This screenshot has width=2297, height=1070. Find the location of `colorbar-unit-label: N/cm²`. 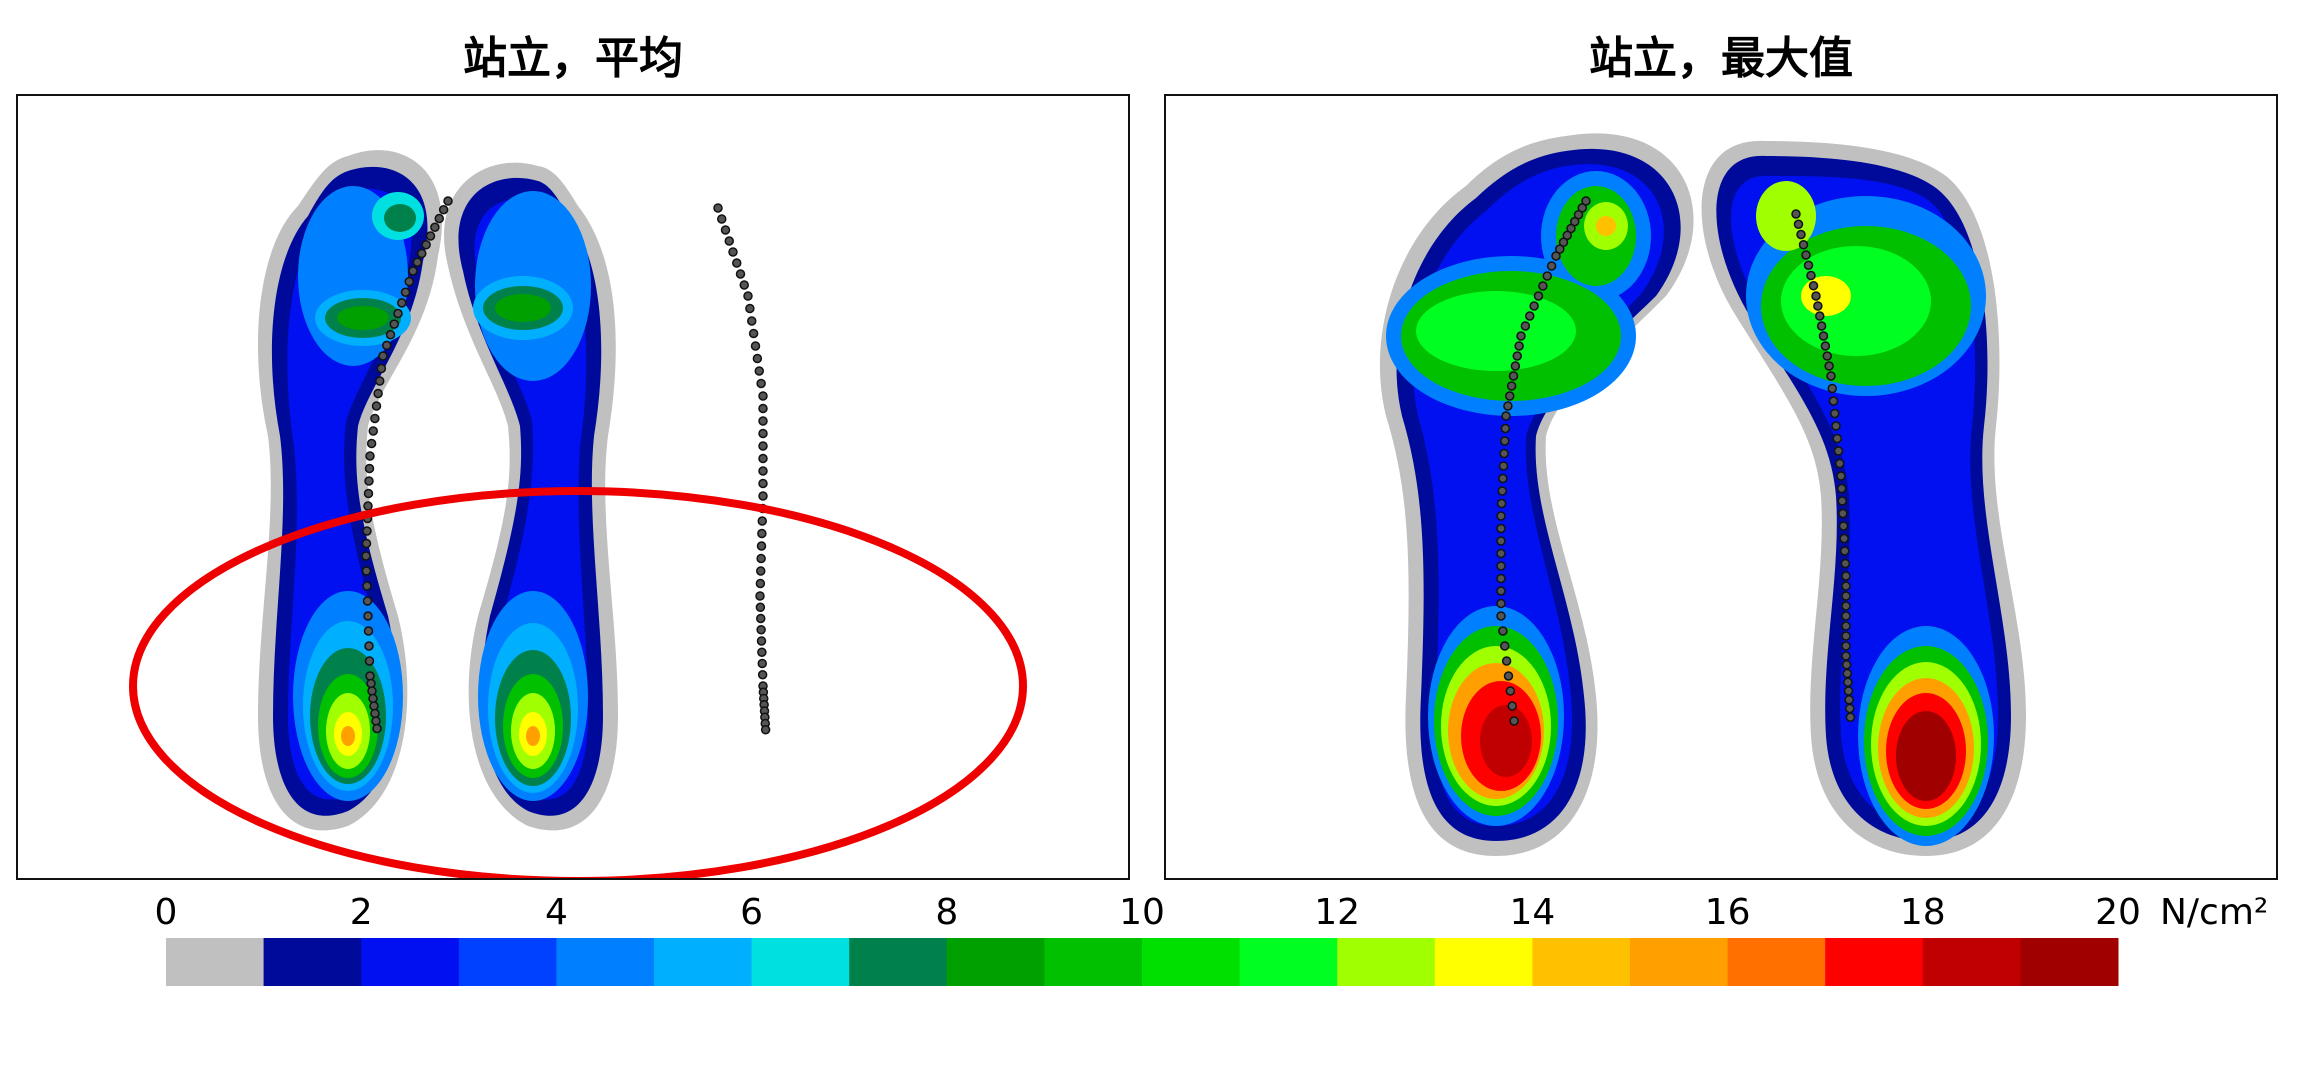

colorbar-unit-label: N/cm² is located at coordinates (2214, 912).